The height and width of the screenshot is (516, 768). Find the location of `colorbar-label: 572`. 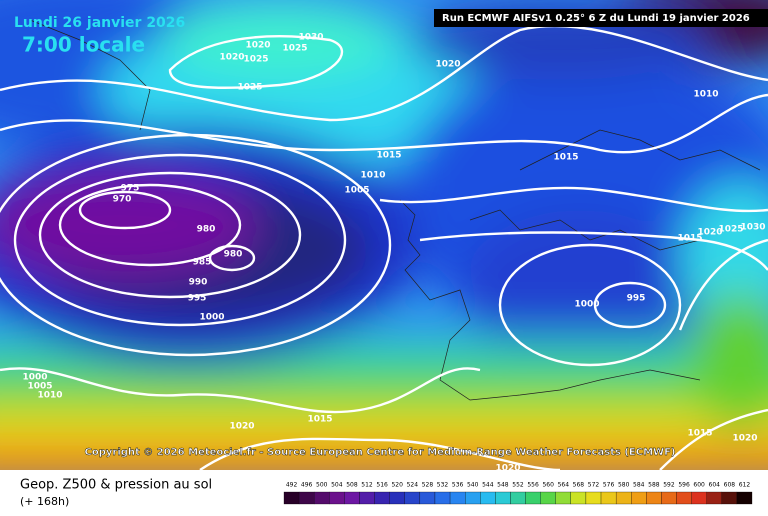

colorbar-label: 572 is located at coordinates (594, 485).